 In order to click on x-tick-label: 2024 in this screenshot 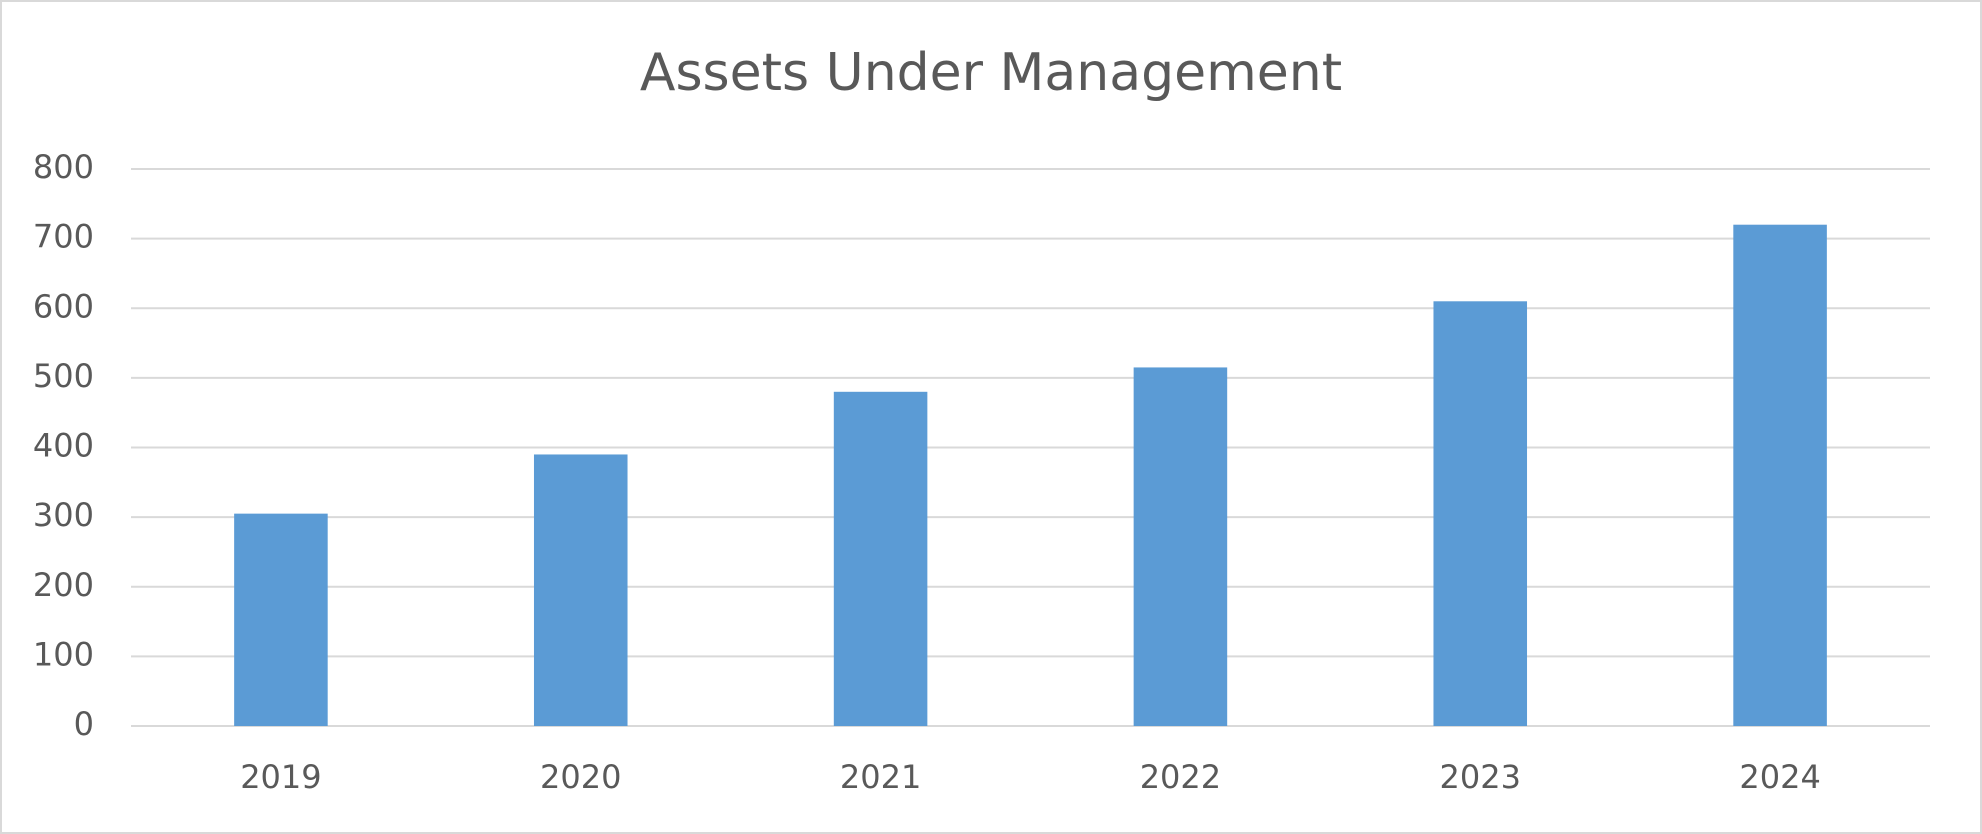, I will do `click(1779, 777)`.